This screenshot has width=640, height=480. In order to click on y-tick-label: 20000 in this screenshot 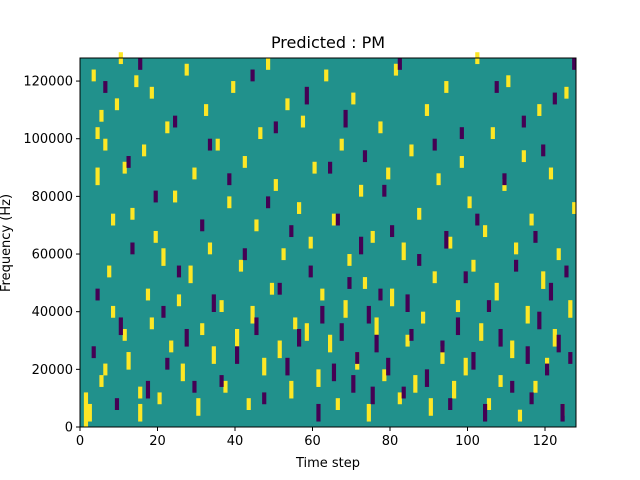, I will do `click(52, 370)`.